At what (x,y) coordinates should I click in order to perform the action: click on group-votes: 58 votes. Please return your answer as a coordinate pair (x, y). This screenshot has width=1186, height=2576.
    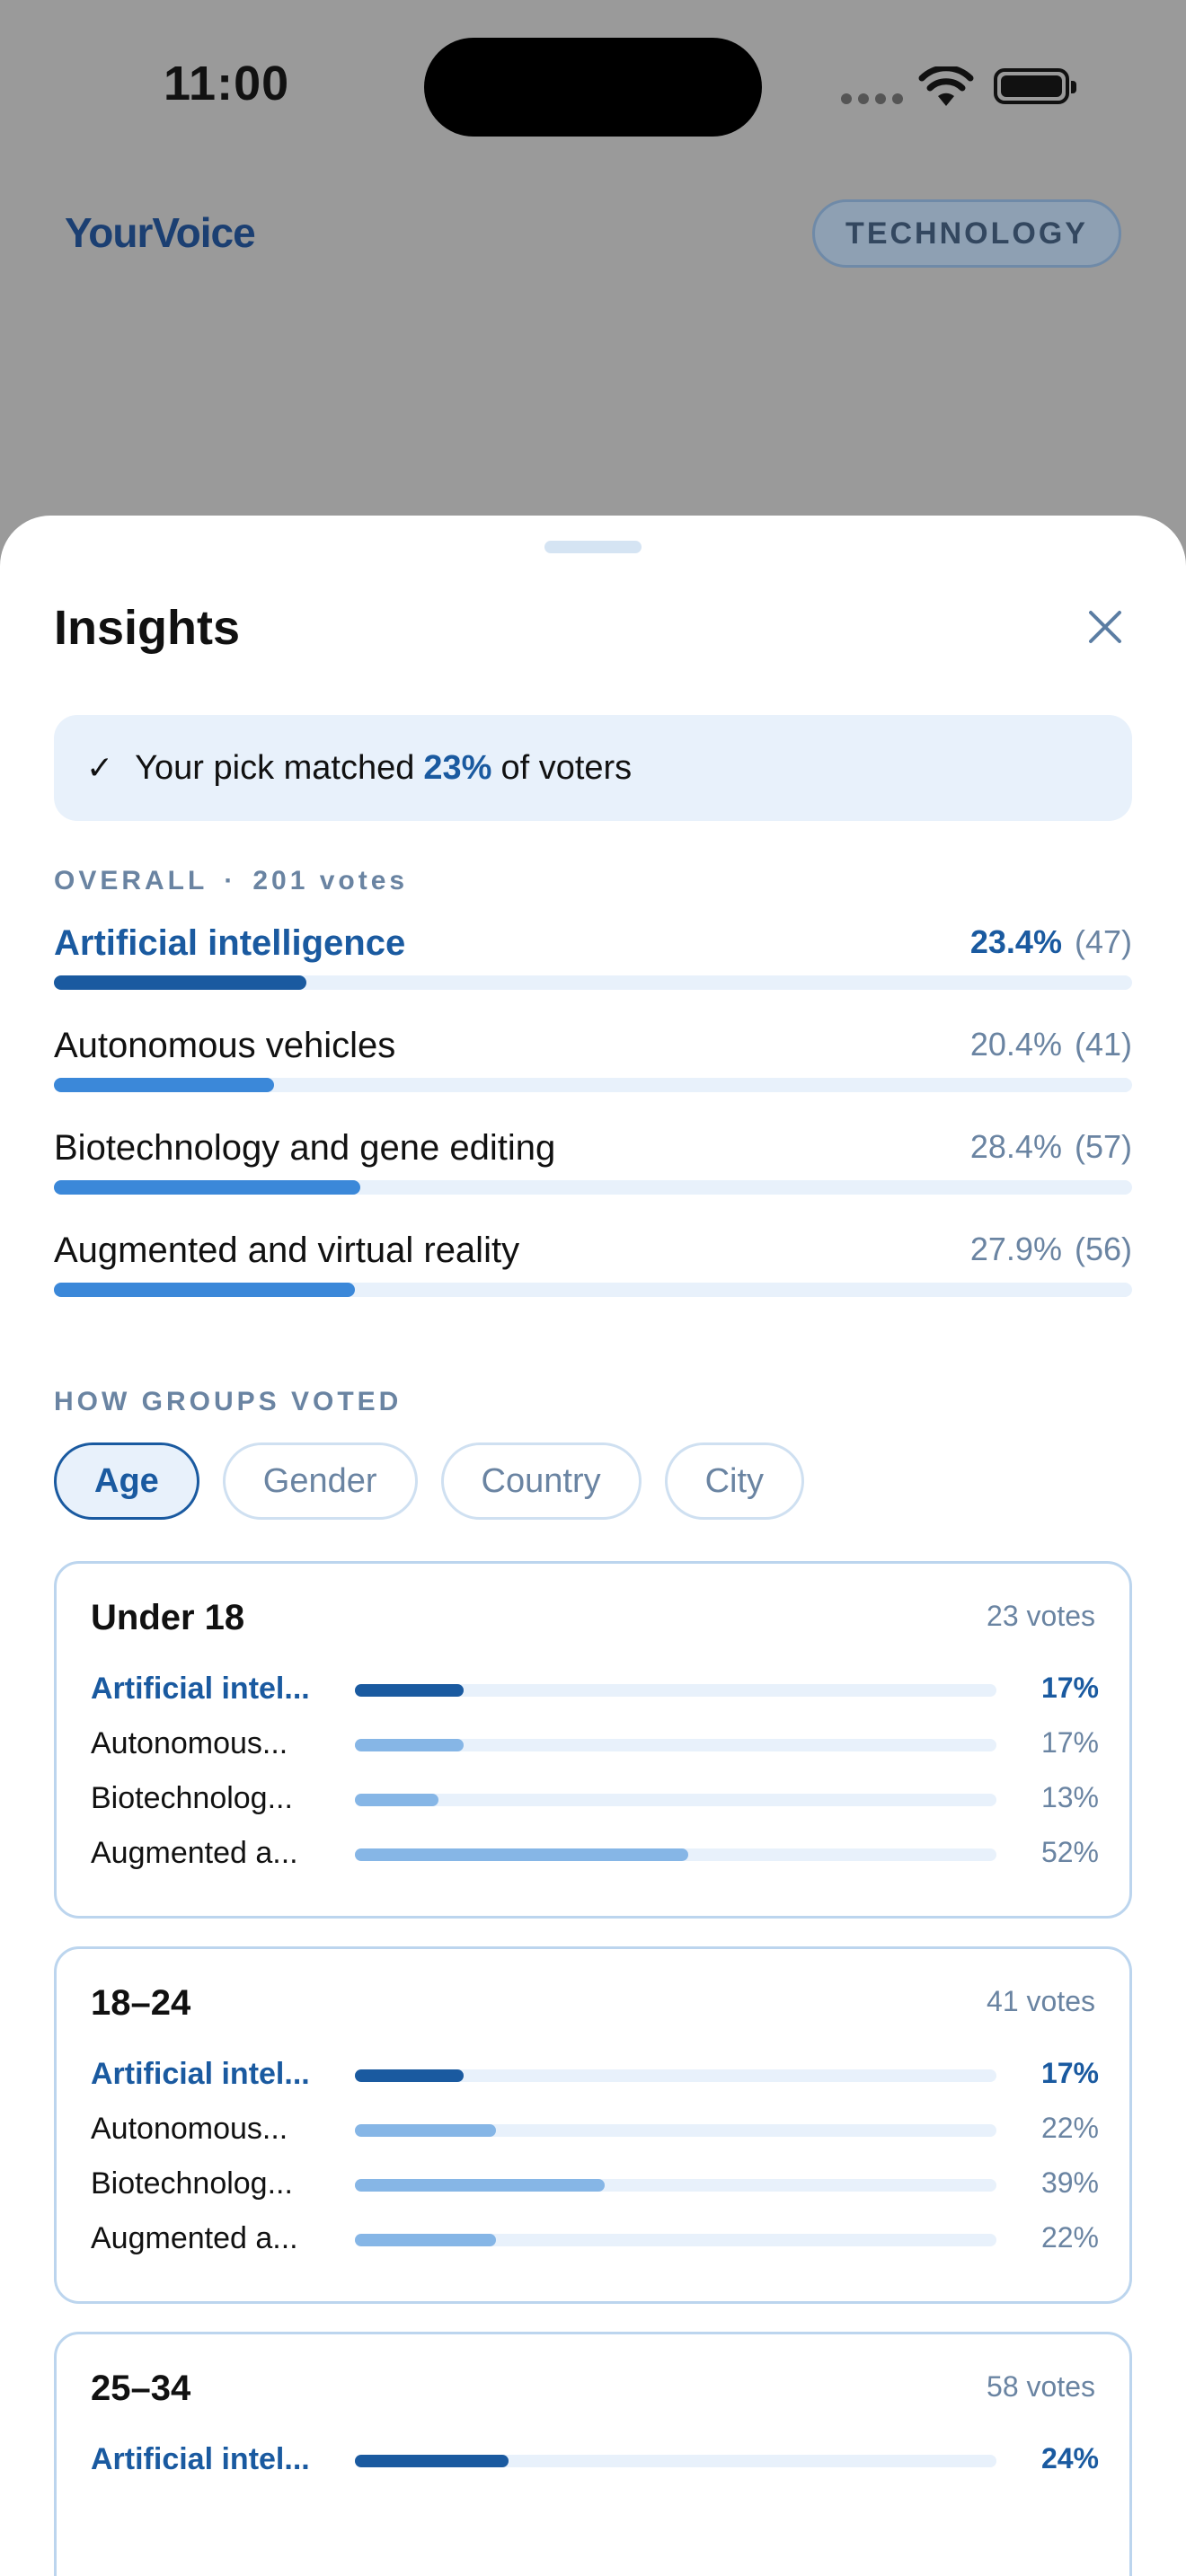
    Looking at the image, I should click on (1041, 2386).